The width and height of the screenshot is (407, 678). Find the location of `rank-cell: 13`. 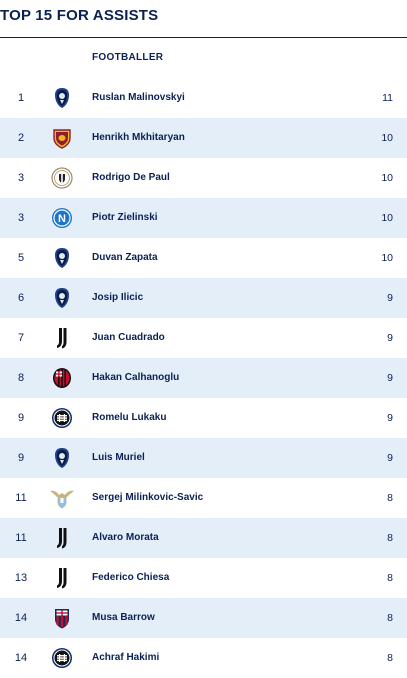

rank-cell: 13 is located at coordinates (21, 578).